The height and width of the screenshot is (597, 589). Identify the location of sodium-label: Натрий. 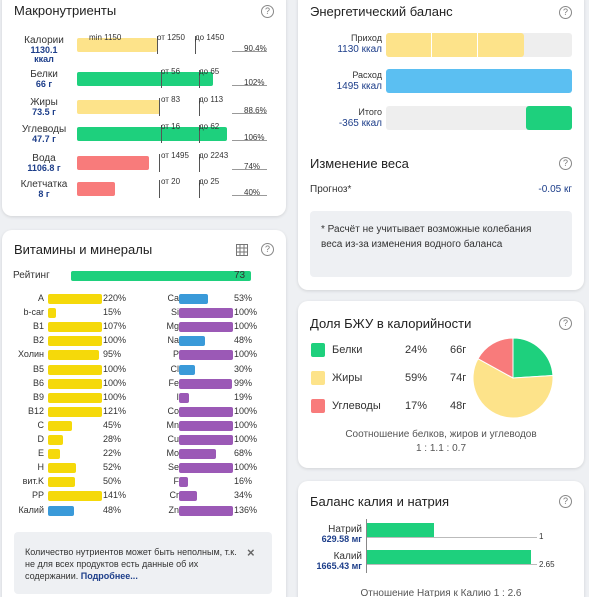
(345, 529).